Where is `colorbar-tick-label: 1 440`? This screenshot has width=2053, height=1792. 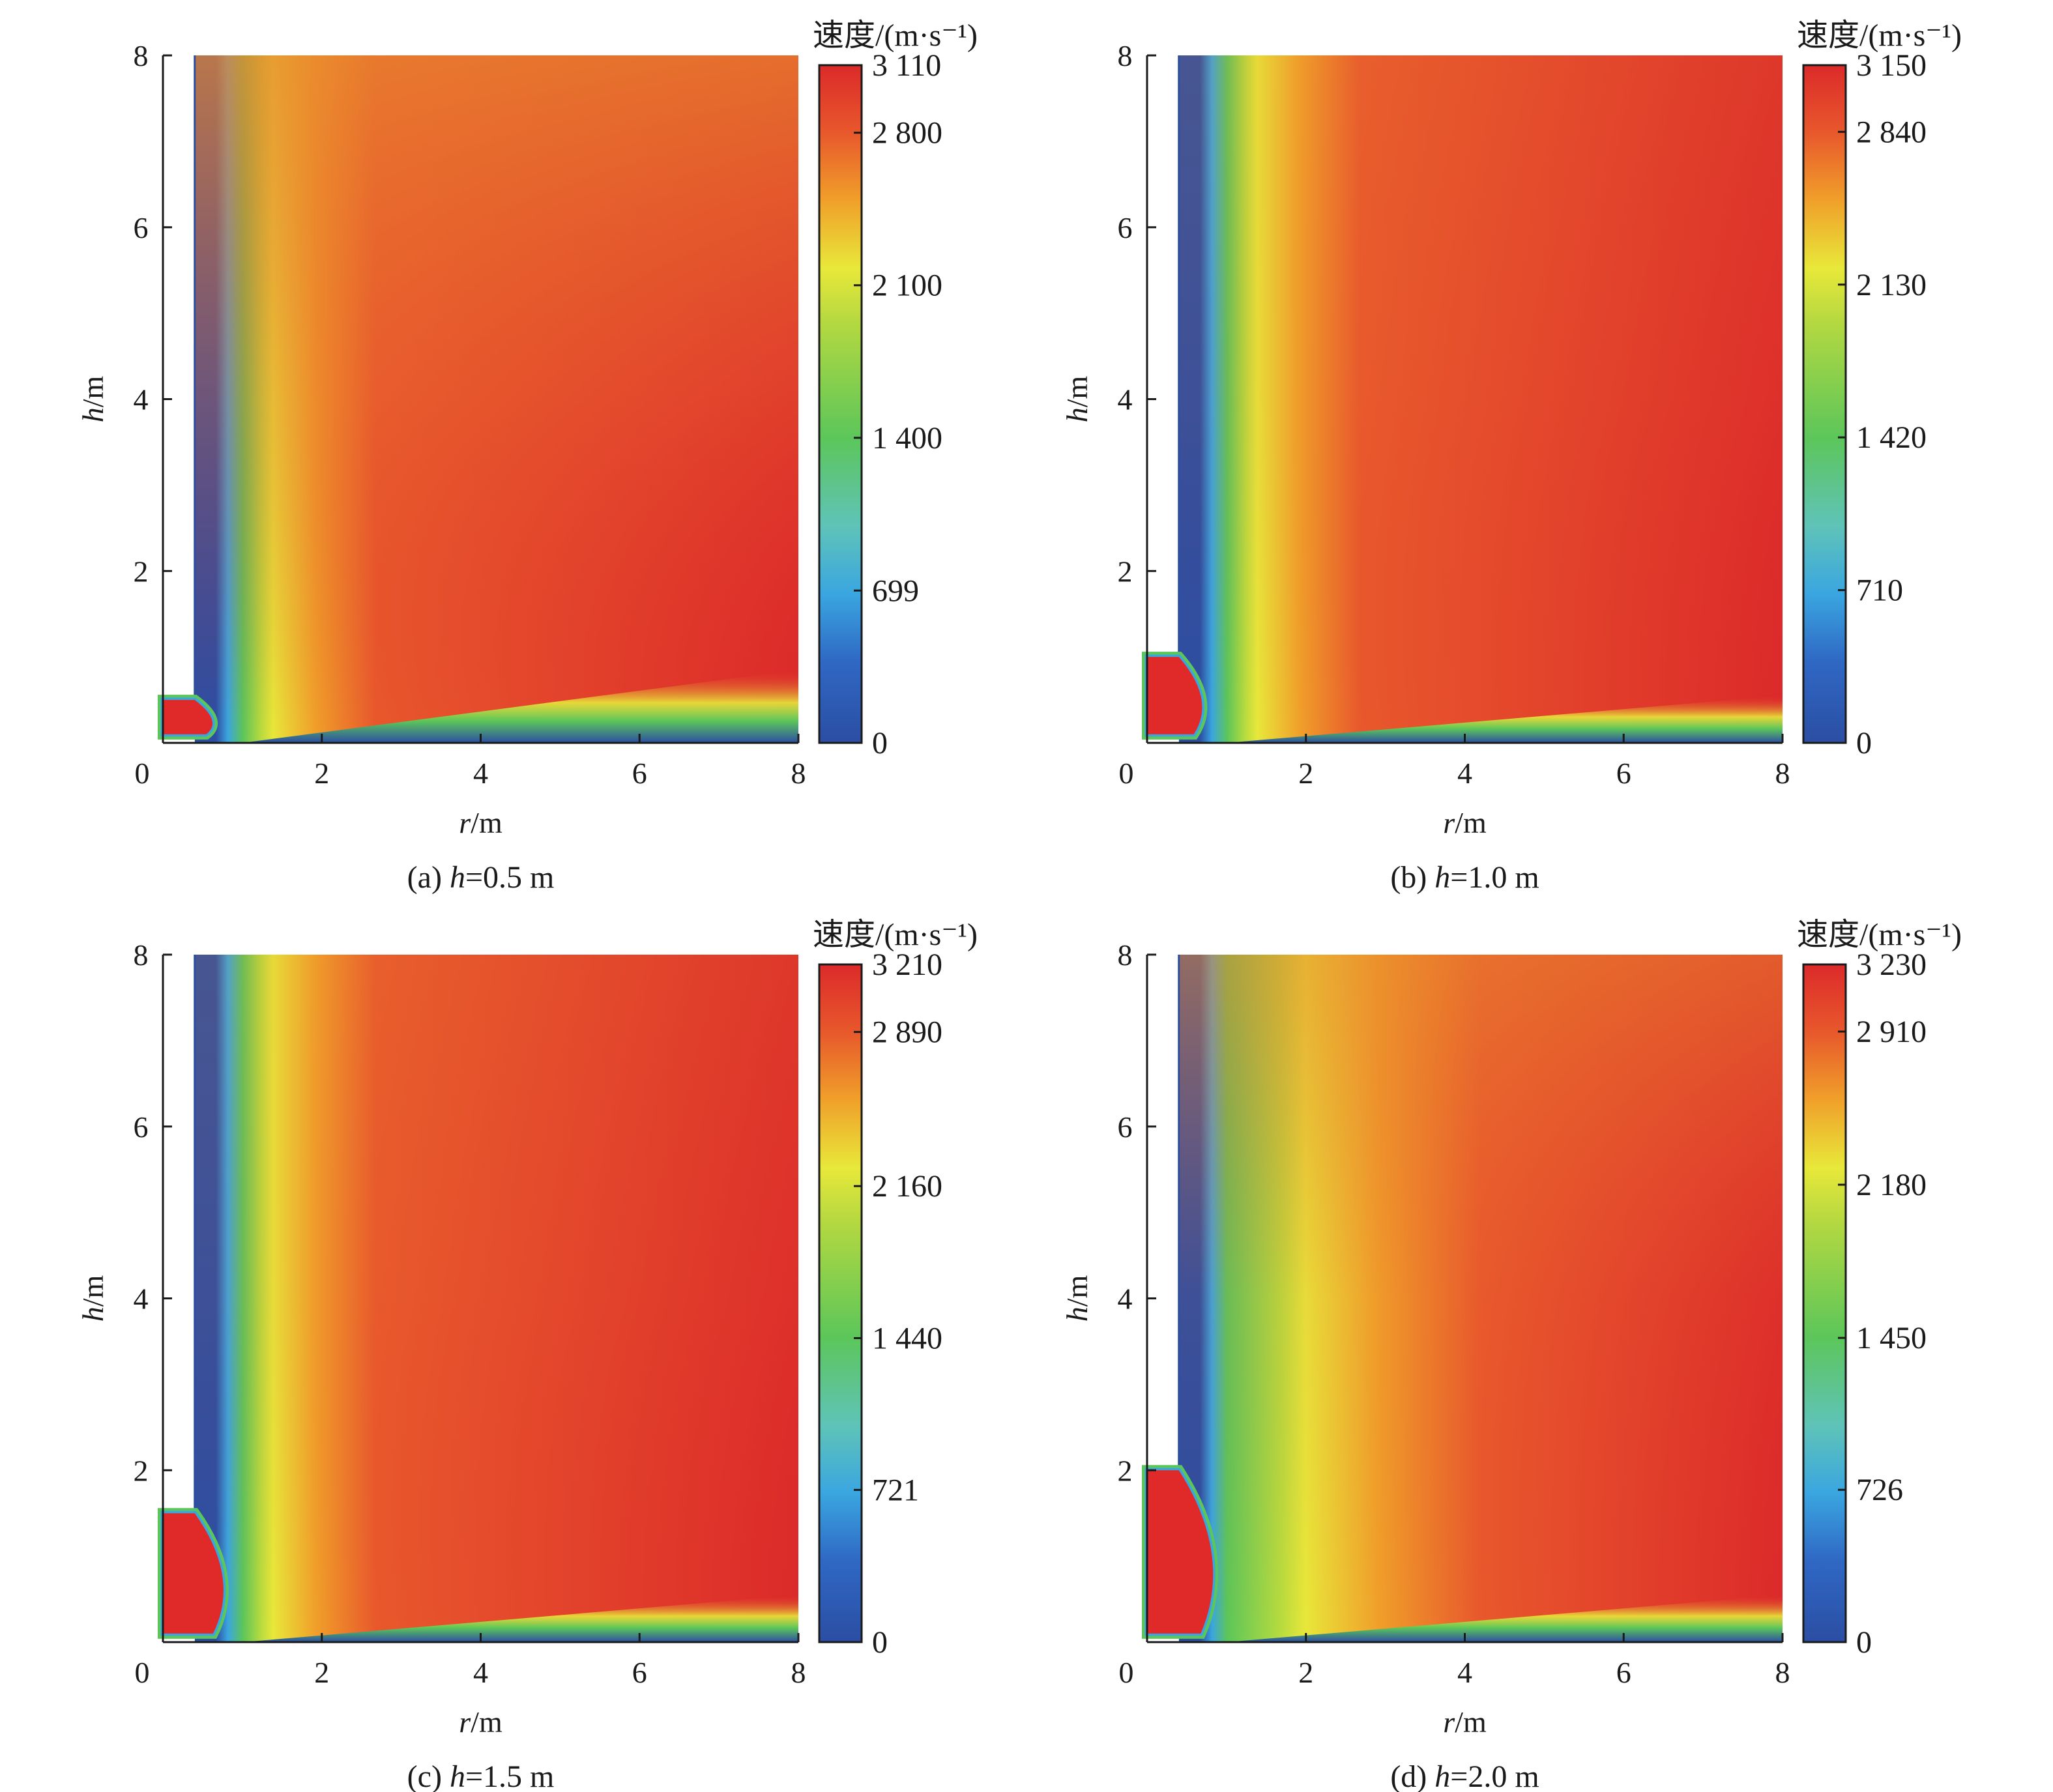 colorbar-tick-label: 1 440 is located at coordinates (907, 1338).